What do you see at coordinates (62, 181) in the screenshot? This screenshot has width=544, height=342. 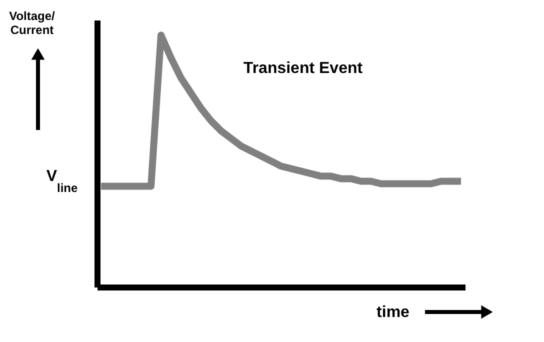 I see `text: Vline` at bounding box center [62, 181].